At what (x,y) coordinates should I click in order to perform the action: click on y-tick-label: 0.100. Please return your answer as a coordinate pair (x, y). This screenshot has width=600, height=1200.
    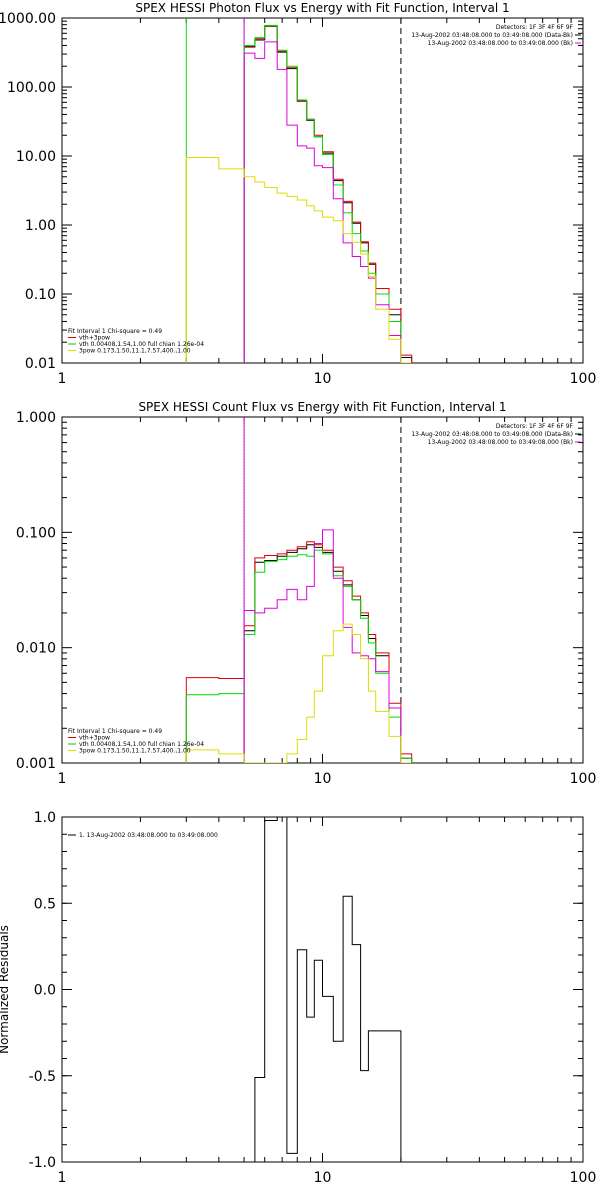
    Looking at the image, I should click on (36, 533).